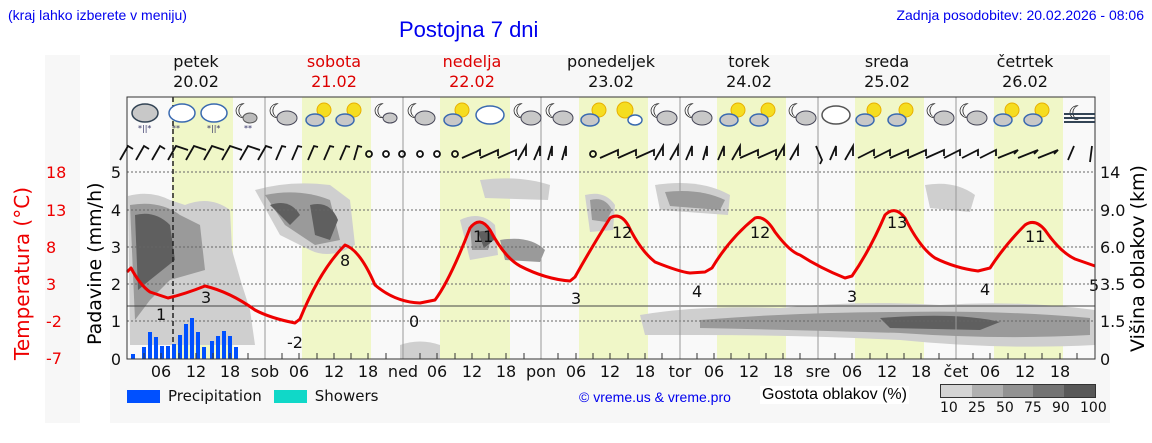 The width and height of the screenshot is (1152, 443). What do you see at coordinates (215, 396) in the screenshot?
I see `precipitation-legend-label: Precipitation` at bounding box center [215, 396].